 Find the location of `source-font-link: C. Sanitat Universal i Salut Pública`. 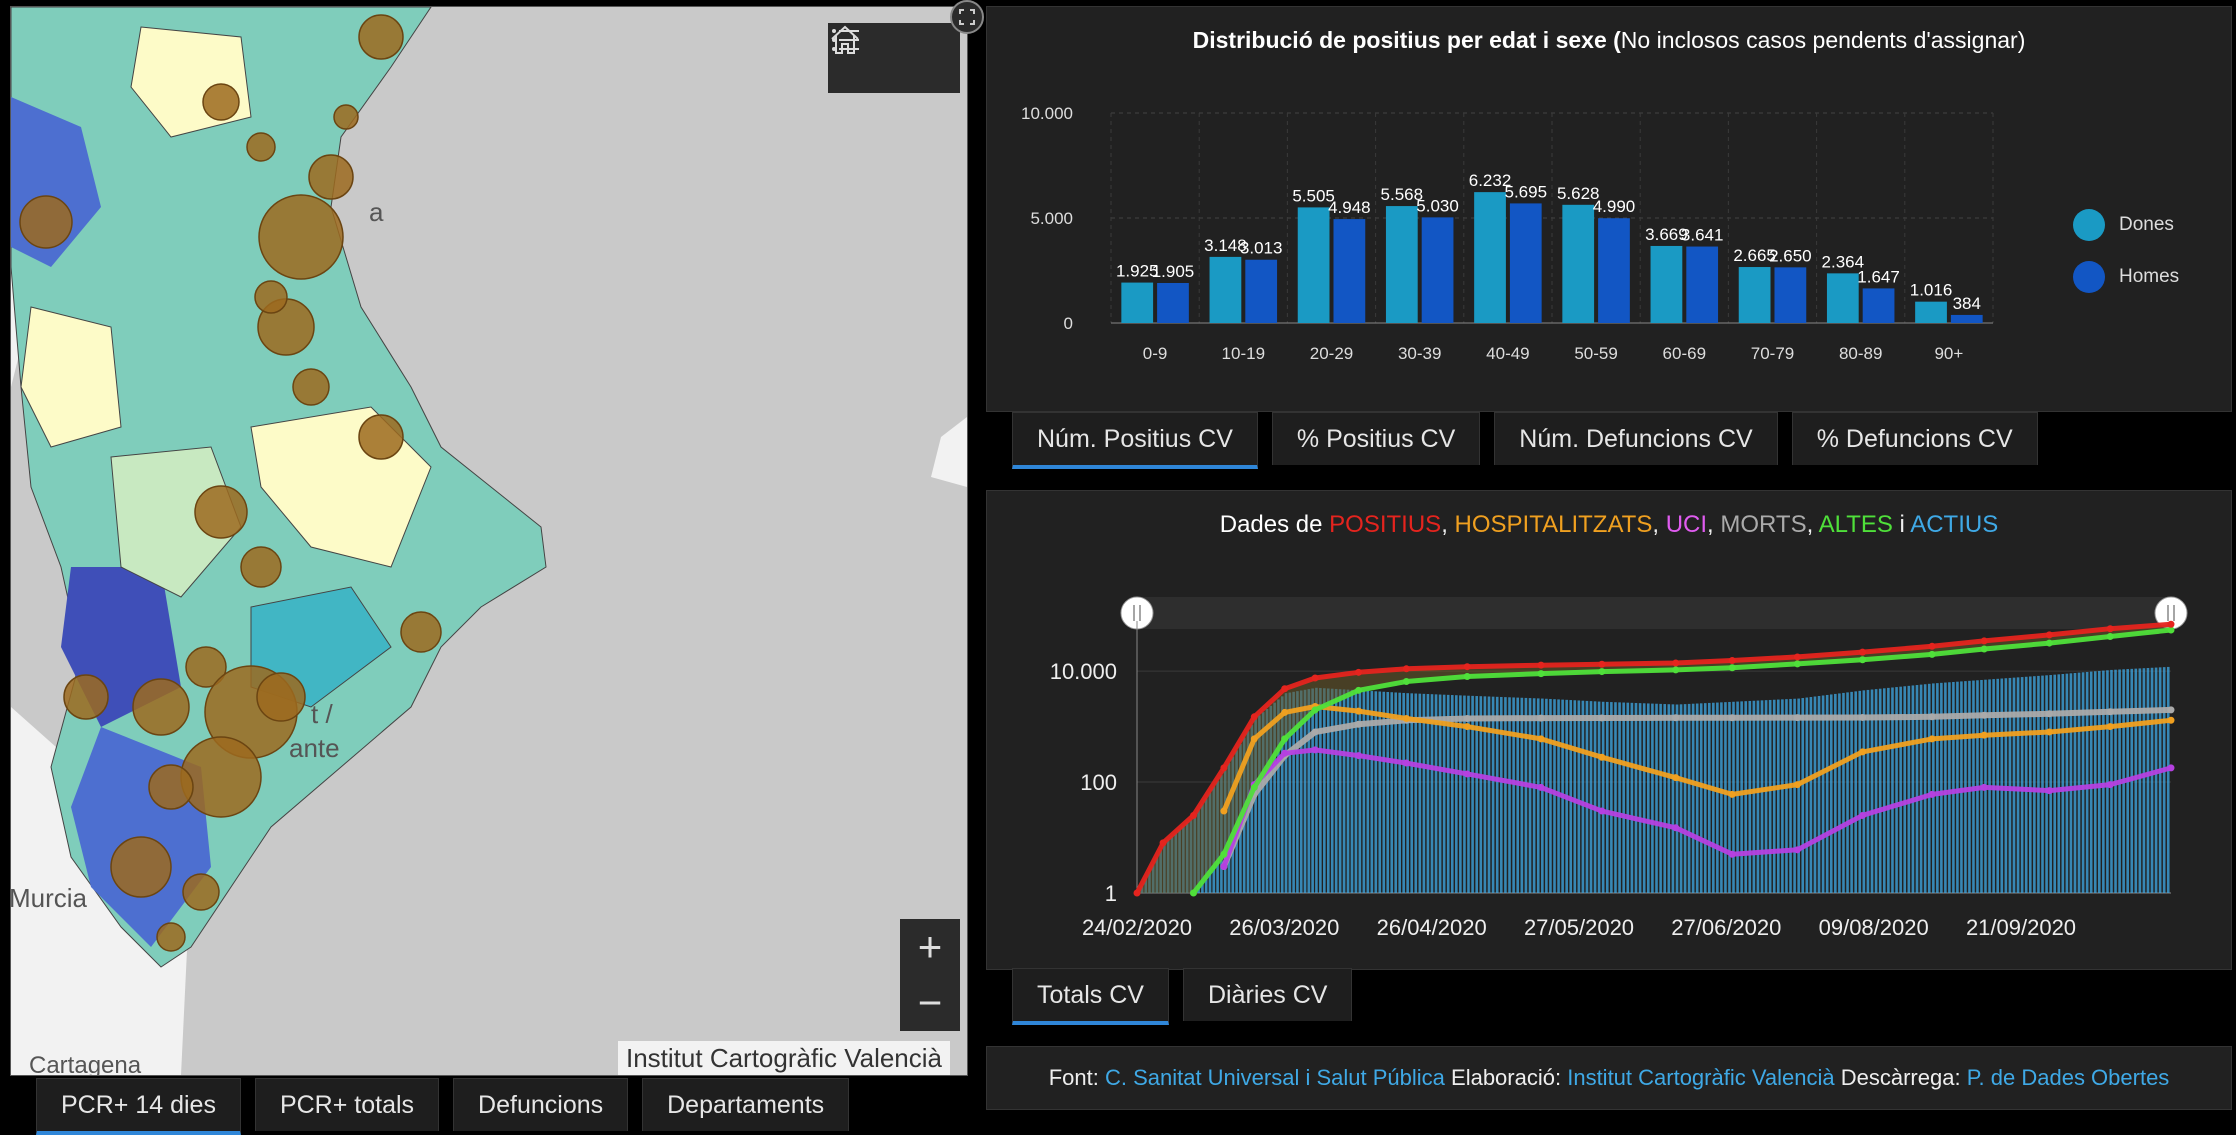

source-font-link: C. Sanitat Universal i Salut Pública is located at coordinates (1274, 1077).